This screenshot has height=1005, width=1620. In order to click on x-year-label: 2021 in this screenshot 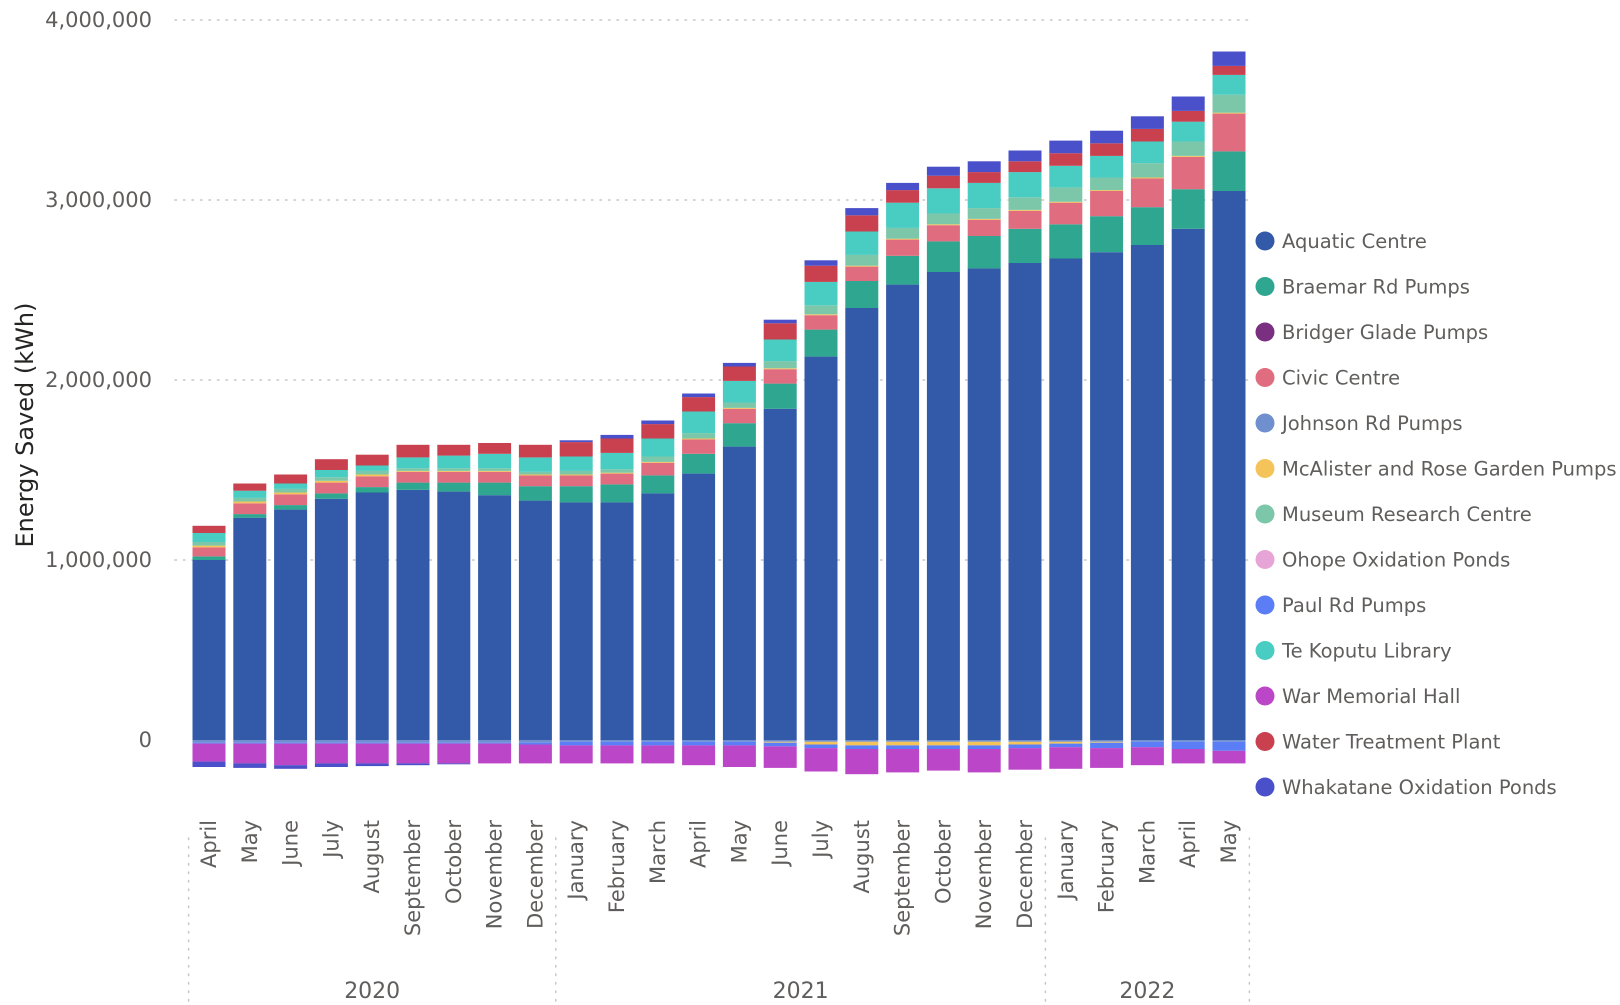, I will do `click(801, 991)`.